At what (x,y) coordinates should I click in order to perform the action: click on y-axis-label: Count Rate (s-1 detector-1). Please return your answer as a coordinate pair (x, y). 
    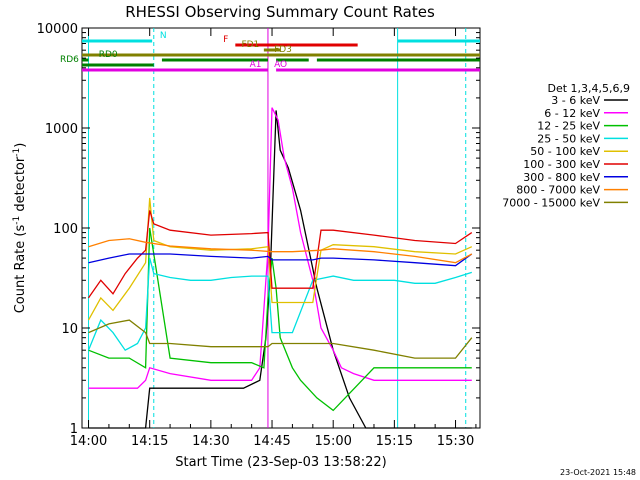
    Looking at the image, I should click on (20, 228).